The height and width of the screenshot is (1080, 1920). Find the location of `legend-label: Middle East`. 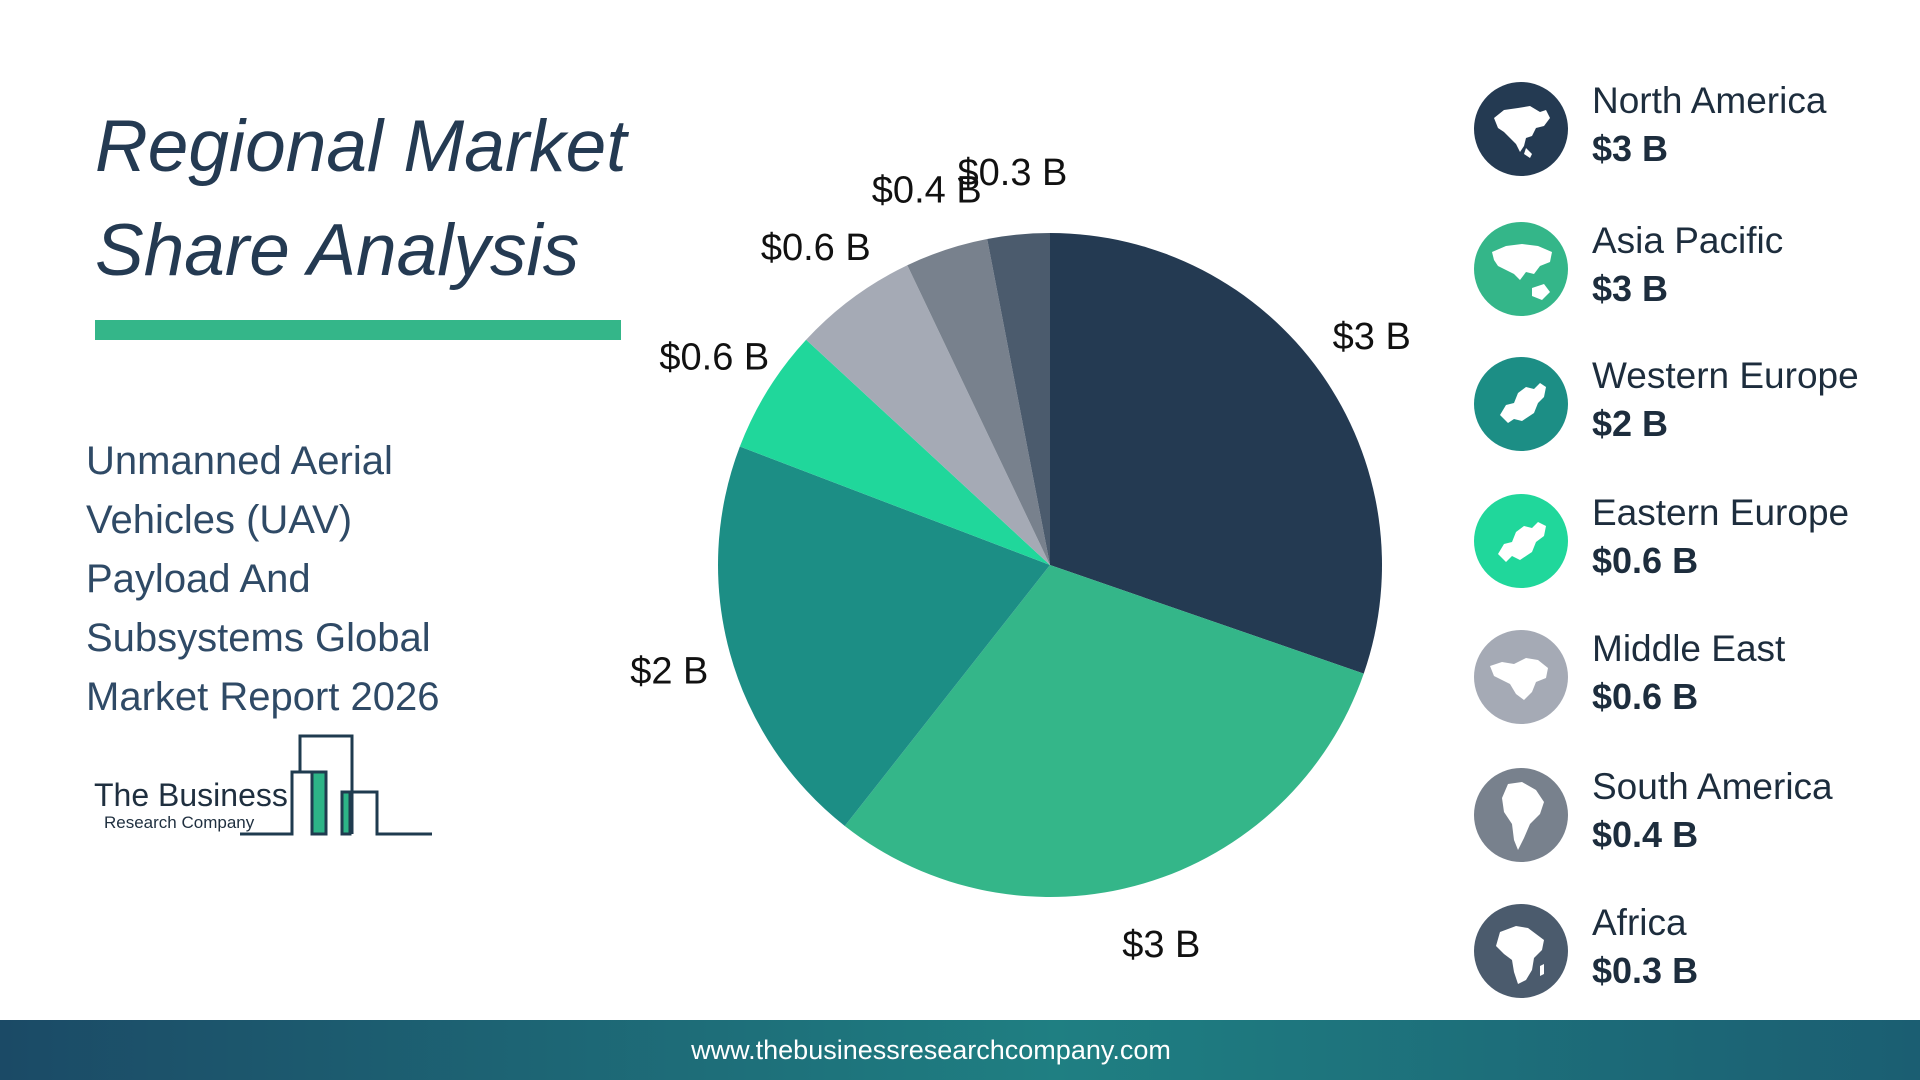

legend-label: Middle East is located at coordinates (1689, 648).